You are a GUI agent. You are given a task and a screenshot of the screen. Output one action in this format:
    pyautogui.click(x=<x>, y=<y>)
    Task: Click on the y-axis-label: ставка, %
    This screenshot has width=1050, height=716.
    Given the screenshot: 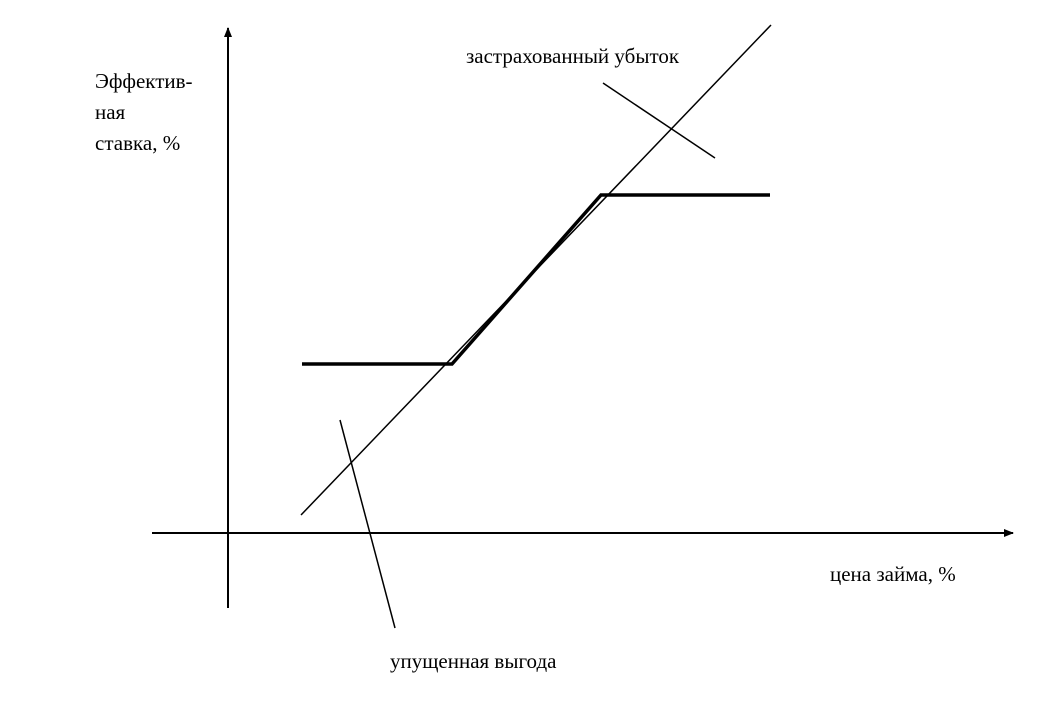 What is the action you would take?
    pyautogui.click(x=137, y=143)
    